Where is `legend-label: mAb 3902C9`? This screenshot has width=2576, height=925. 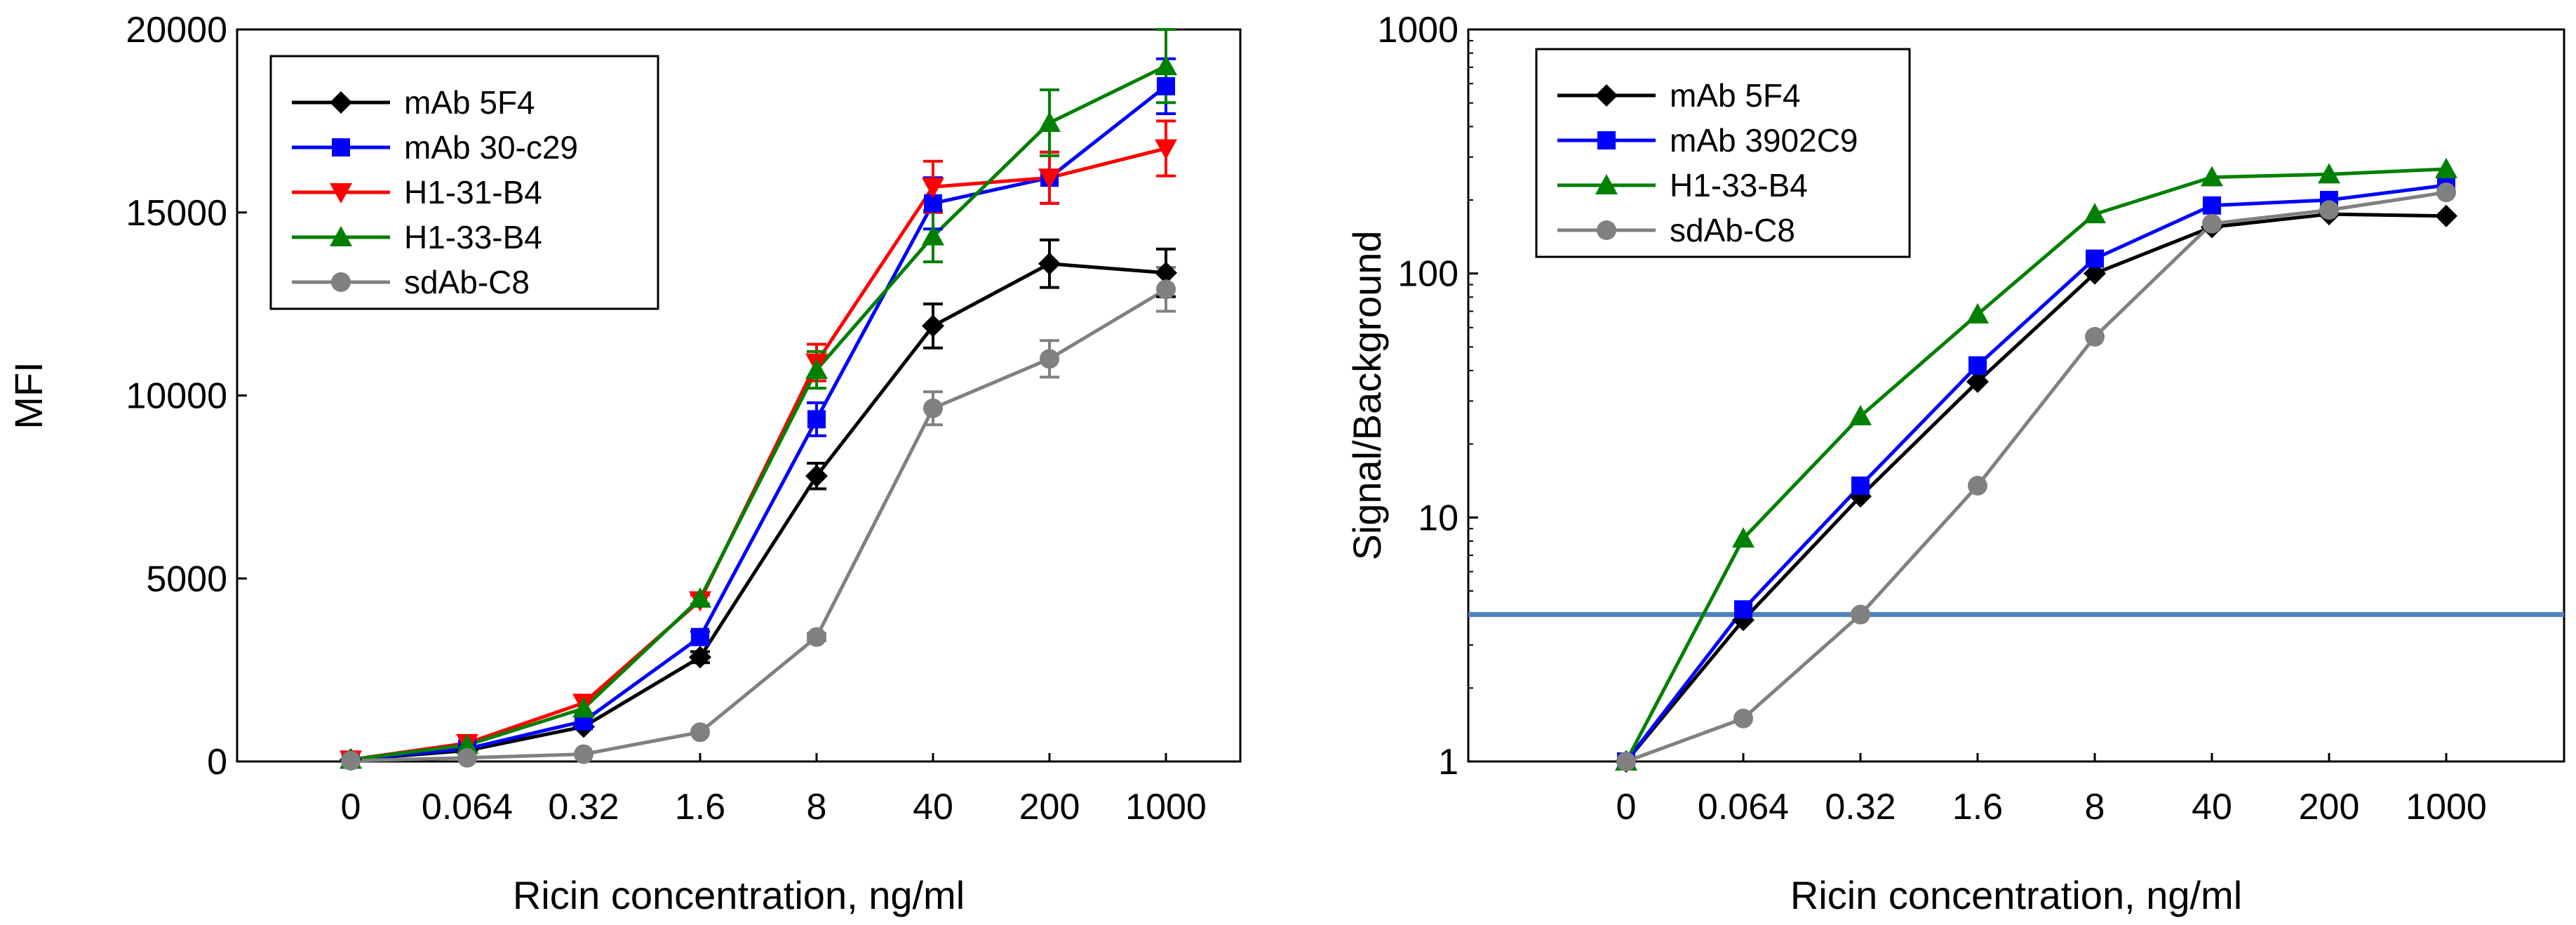 legend-label: mAb 3902C9 is located at coordinates (1764, 140).